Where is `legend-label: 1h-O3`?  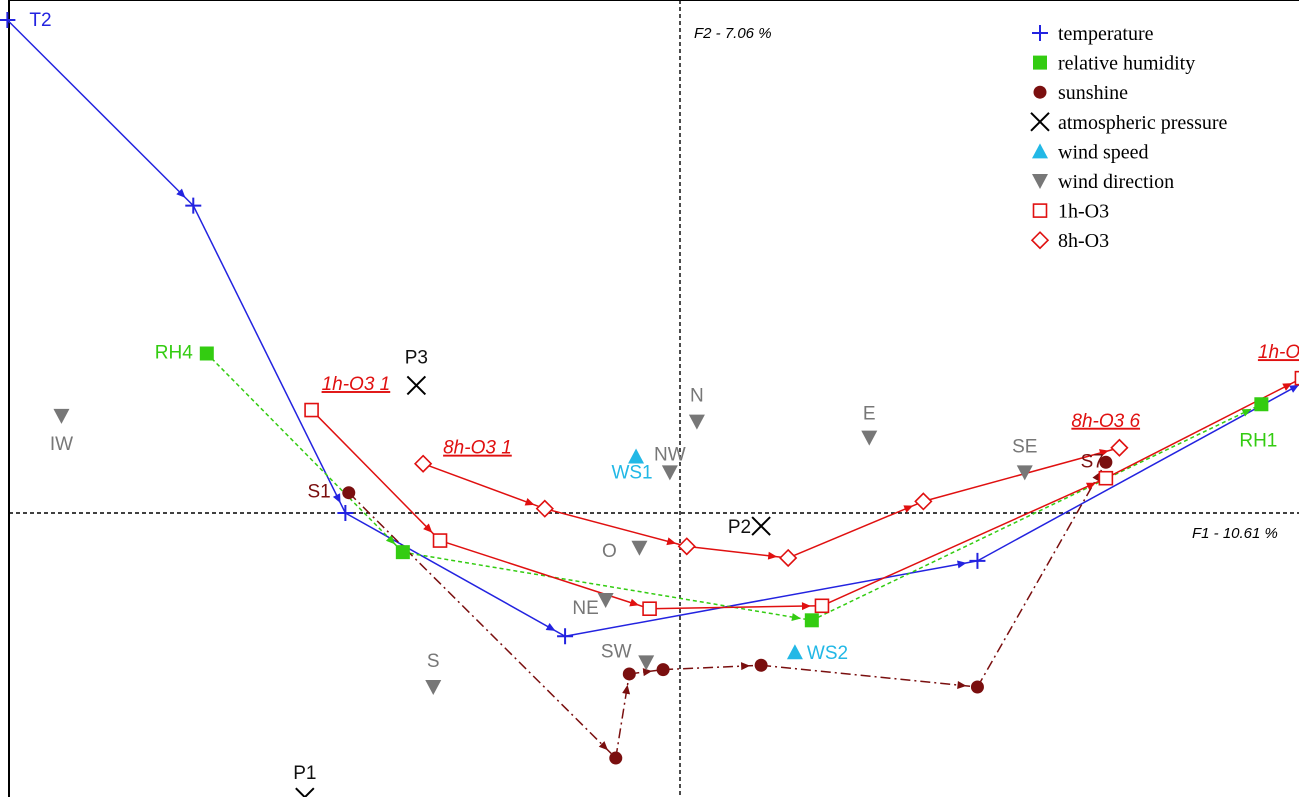
legend-label: 1h-O3 is located at coordinates (1083, 212).